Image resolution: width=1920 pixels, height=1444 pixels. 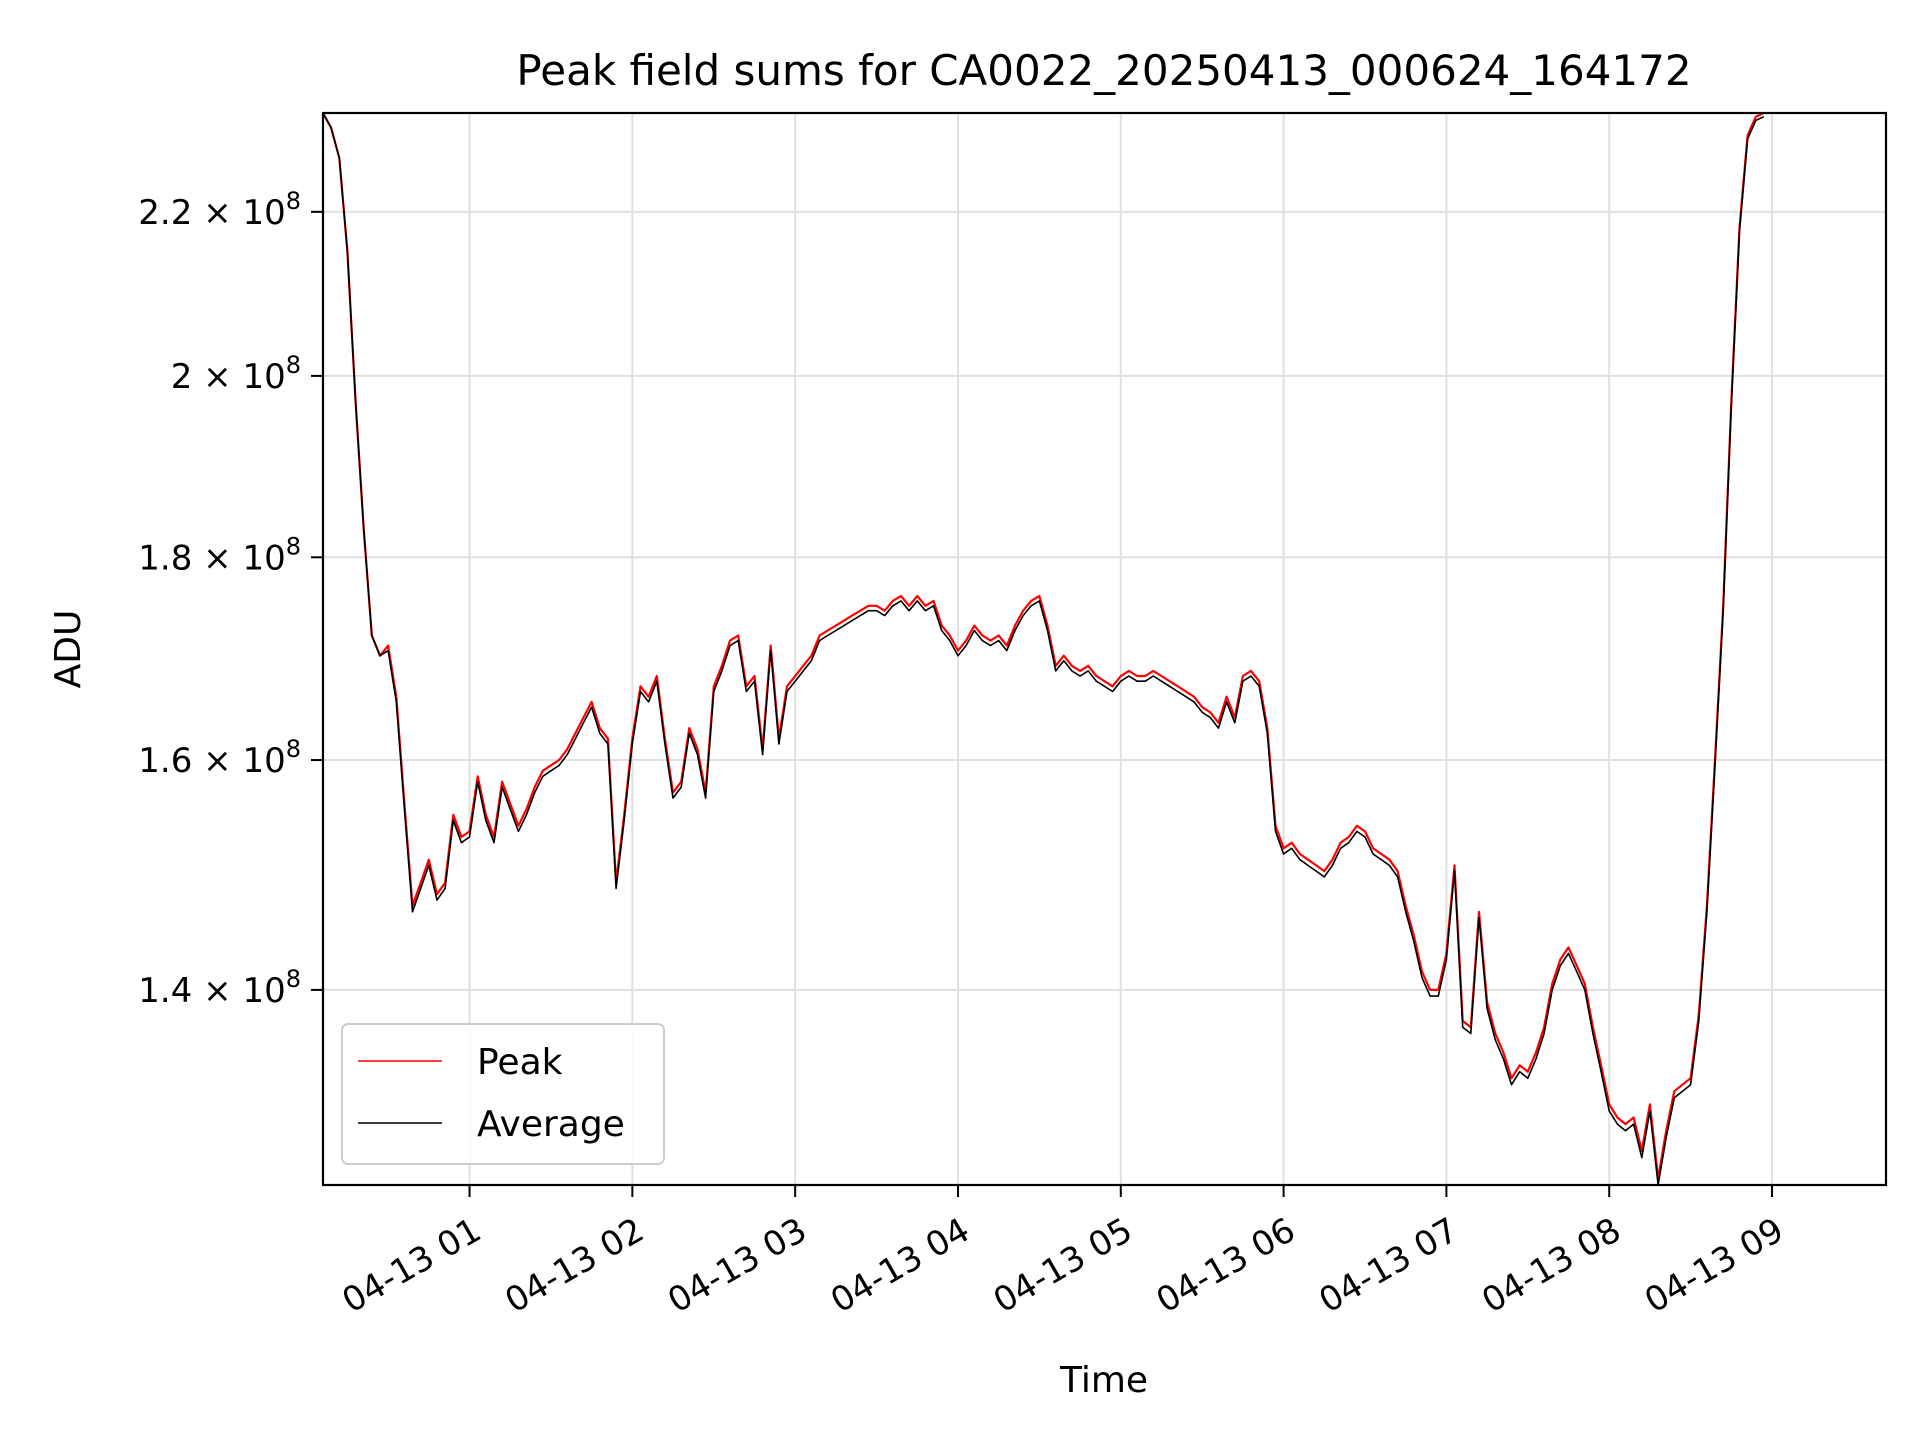 I want to click on legend: Peak Average, so click(x=503, y=1094).